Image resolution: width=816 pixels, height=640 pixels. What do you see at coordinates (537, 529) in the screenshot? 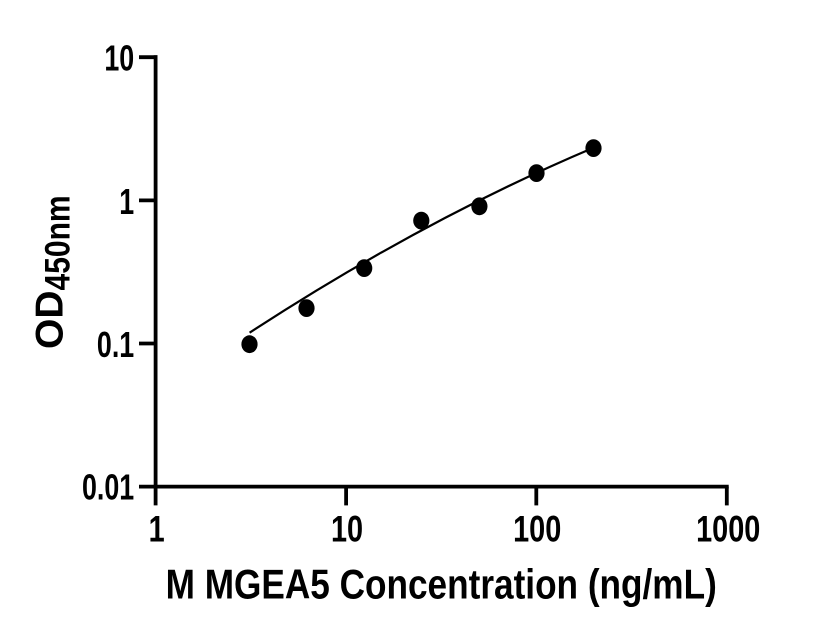
I see `svg-text: 100` at bounding box center [537, 529].